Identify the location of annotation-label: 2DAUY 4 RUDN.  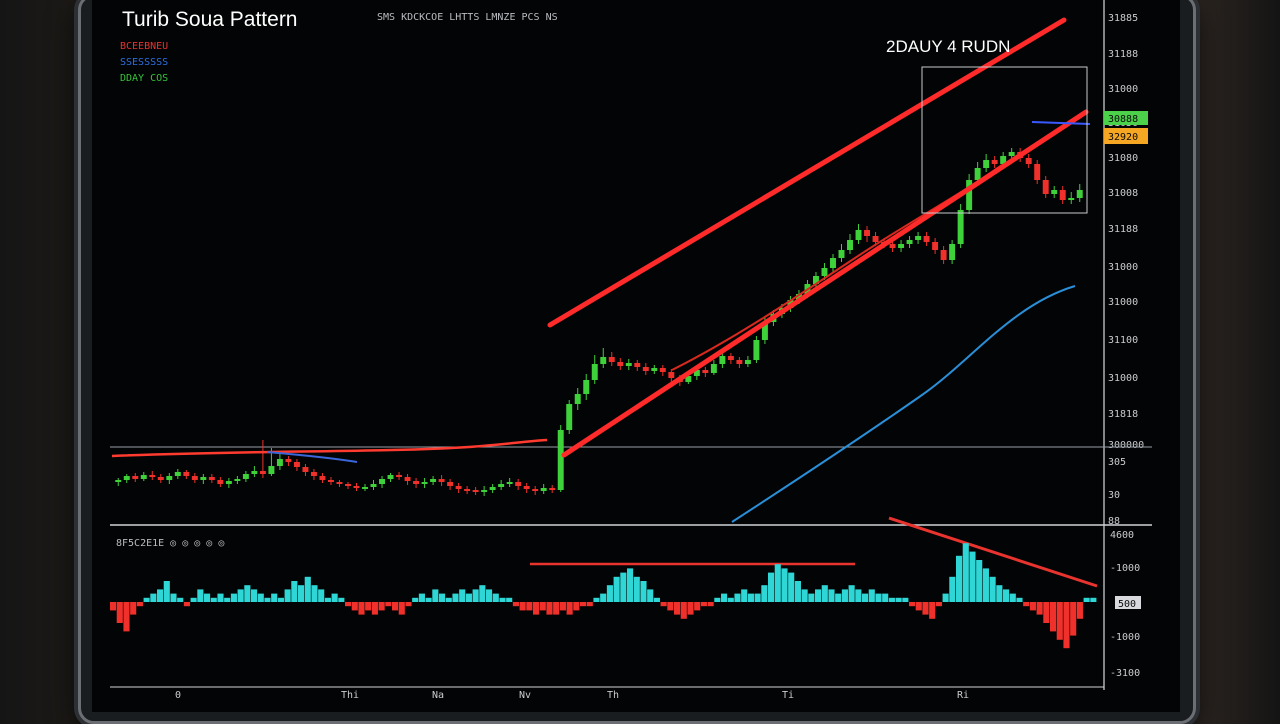
(948, 46).